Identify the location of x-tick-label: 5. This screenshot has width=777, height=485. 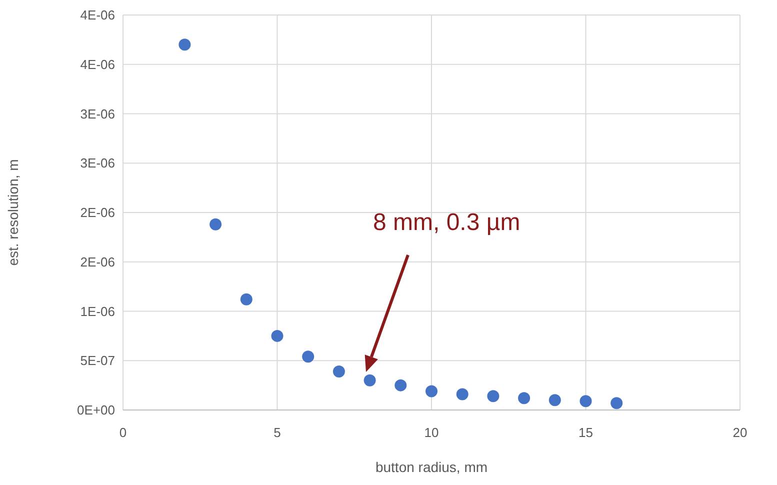
(277, 432).